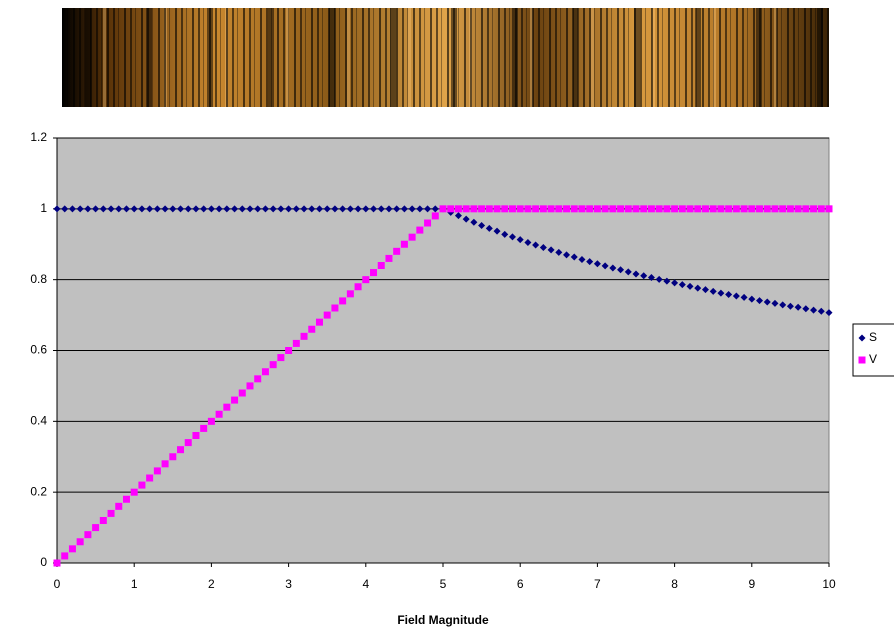 This screenshot has width=894, height=636. Describe the element at coordinates (38, 279) in the screenshot. I see `y-tick-label: 0.8` at that location.